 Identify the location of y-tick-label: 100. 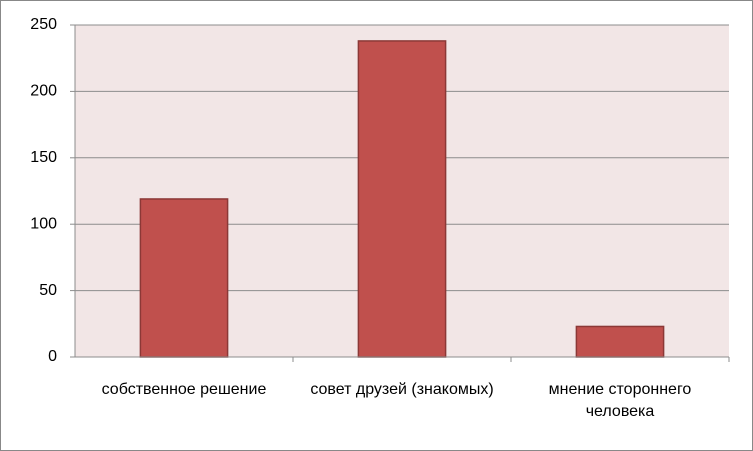
(43, 223).